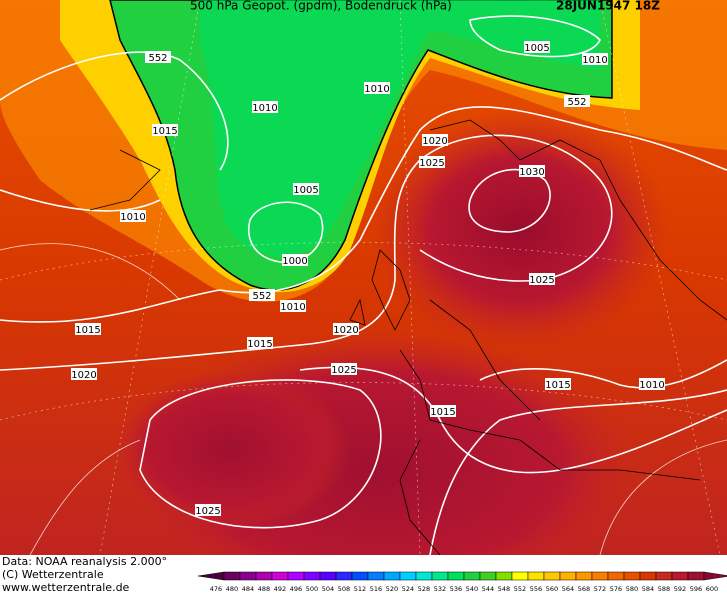 The width and height of the screenshot is (727, 597). What do you see at coordinates (488, 589) in the screenshot?
I see `legend-value: 544` at bounding box center [488, 589].